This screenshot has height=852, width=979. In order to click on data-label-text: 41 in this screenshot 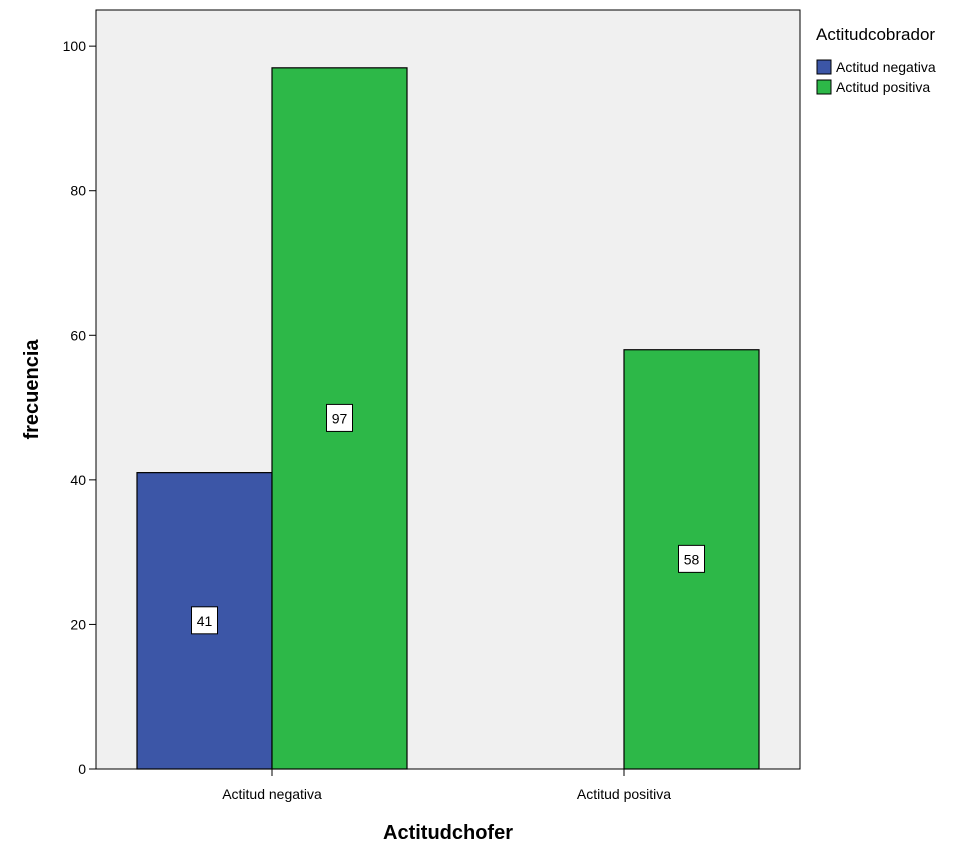, I will do `click(205, 621)`.